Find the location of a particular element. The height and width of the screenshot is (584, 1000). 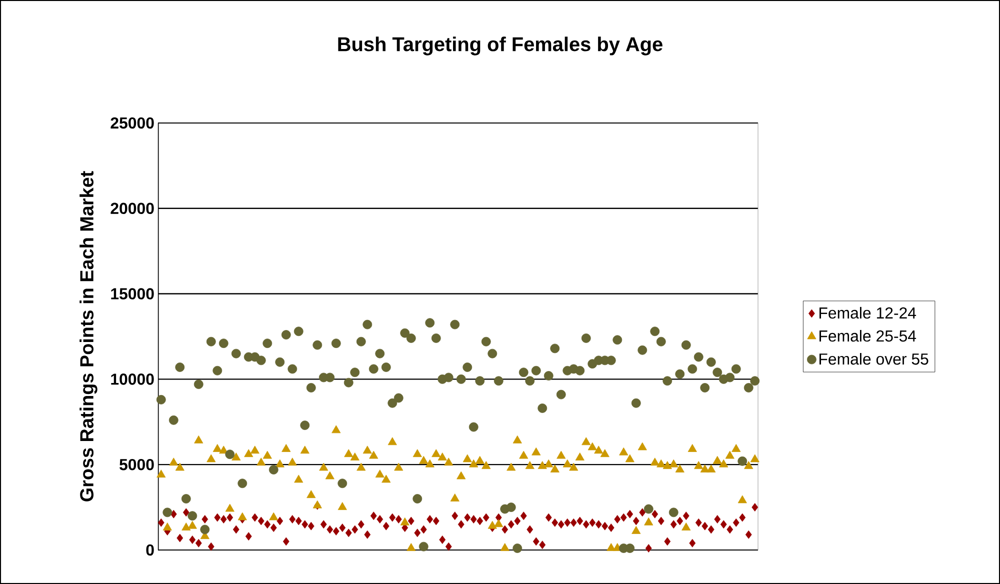

y-tick-label: 15000 is located at coordinates (132, 294).